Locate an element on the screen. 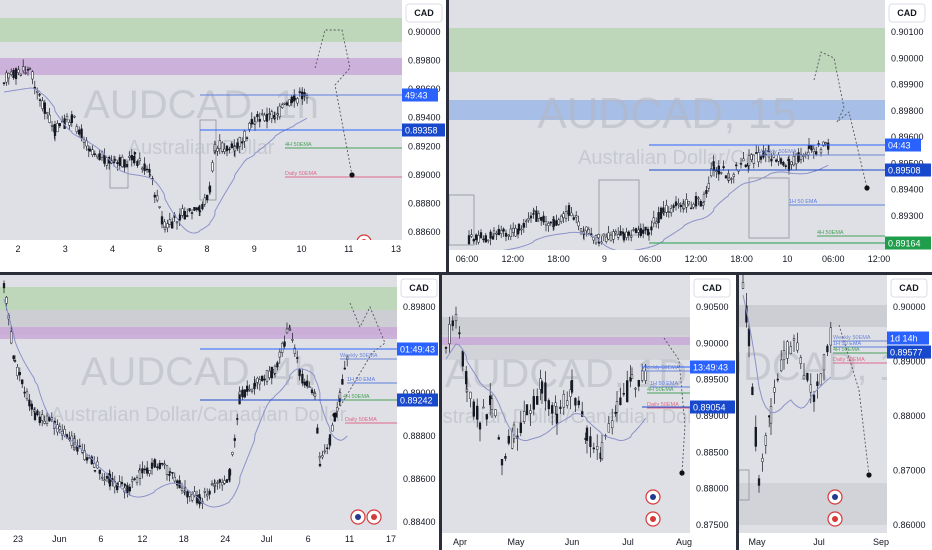  time-tick-label: 18 is located at coordinates (184, 539).